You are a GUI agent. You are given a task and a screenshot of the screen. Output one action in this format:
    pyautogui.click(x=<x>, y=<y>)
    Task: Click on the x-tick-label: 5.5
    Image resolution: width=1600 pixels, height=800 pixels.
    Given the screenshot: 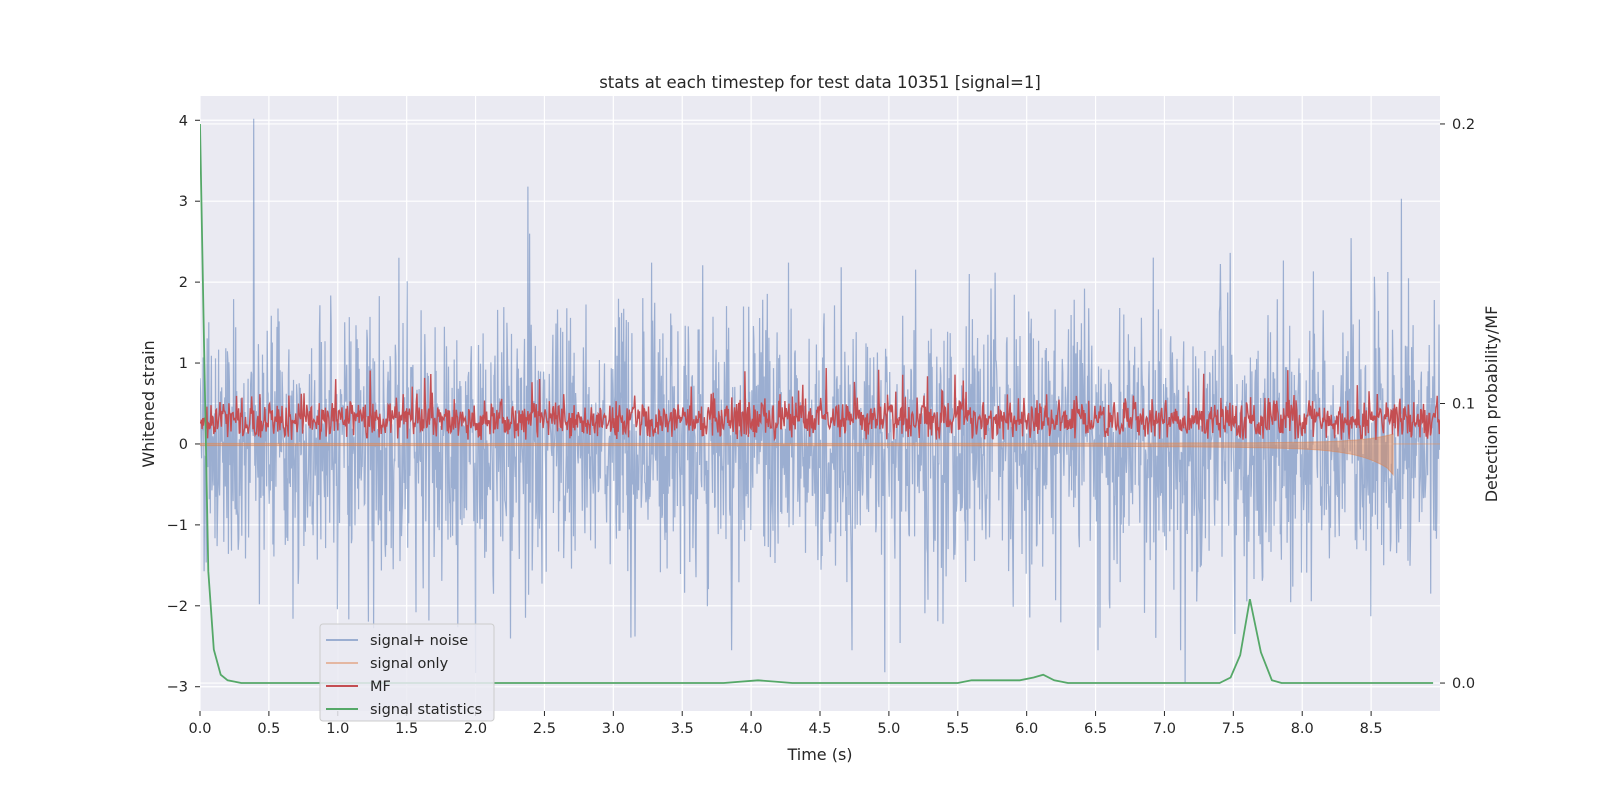 What is the action you would take?
    pyautogui.click(x=957, y=729)
    